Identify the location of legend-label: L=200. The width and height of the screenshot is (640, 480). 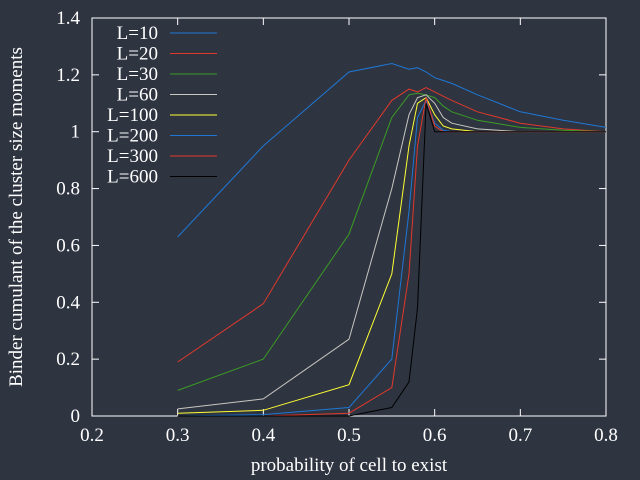
(132, 136).